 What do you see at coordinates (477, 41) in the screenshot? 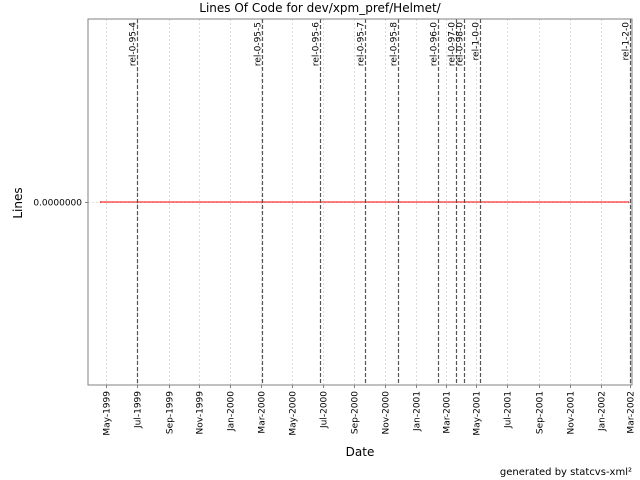
I see `release-marker-label: rel-1-0-0` at bounding box center [477, 41].